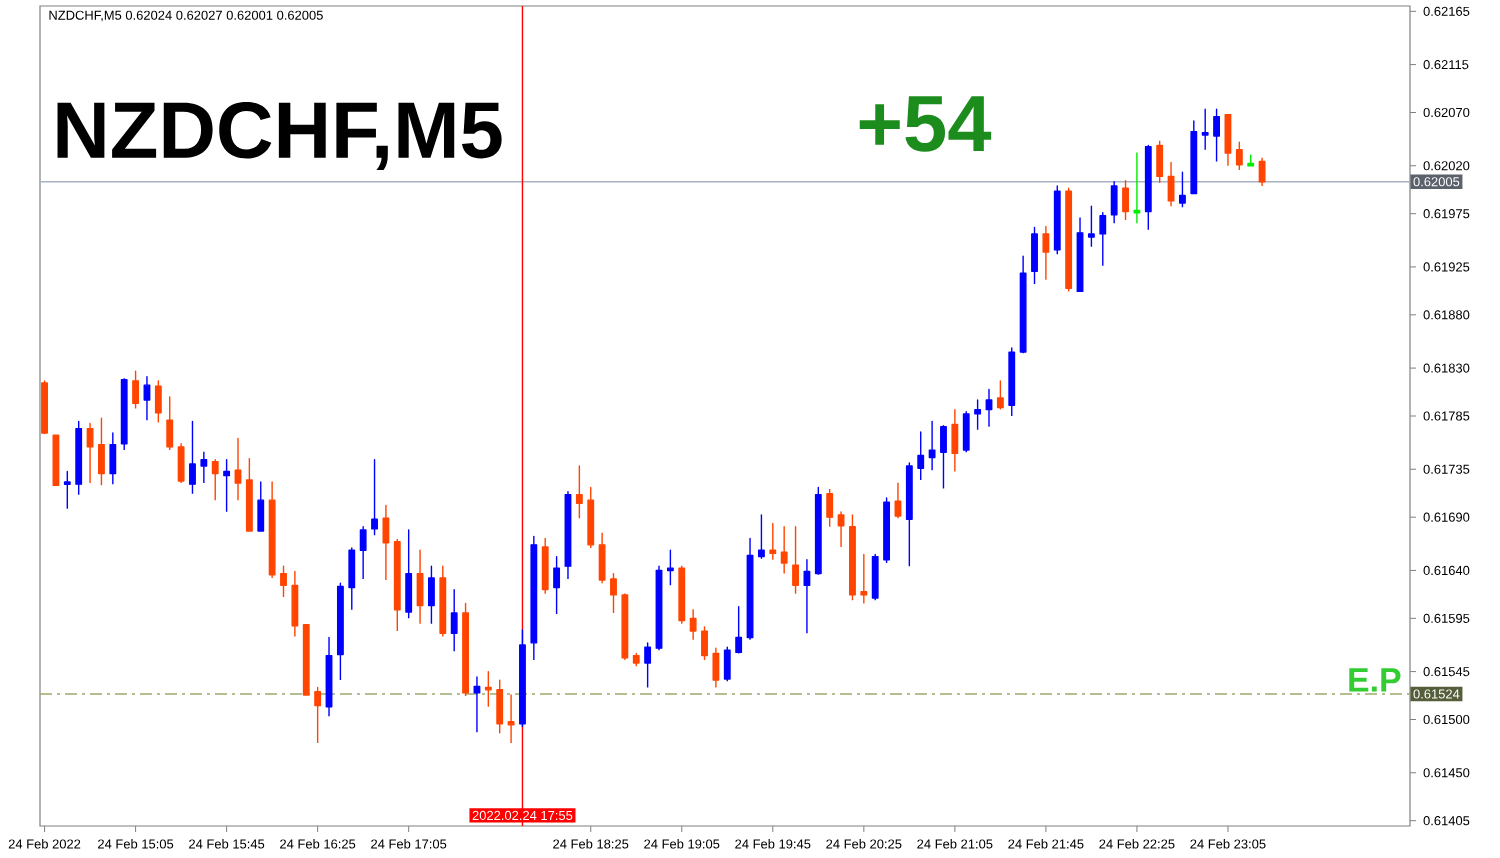  I want to click on text: NZDCHF,M5, so click(279, 135).